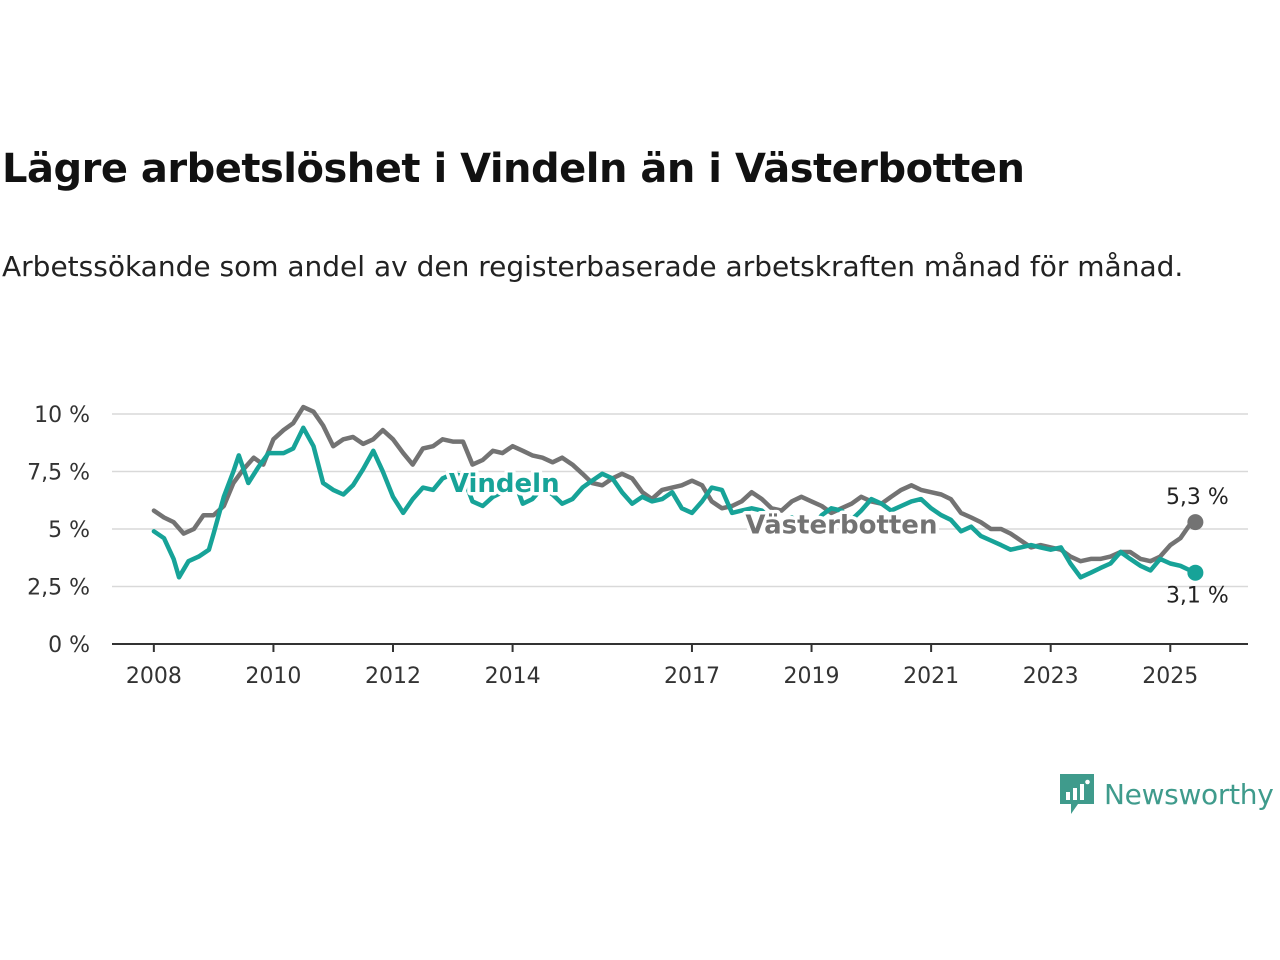 This screenshot has width=1280, height=960. I want to click on x-tick-label: 2017, so click(692, 676).